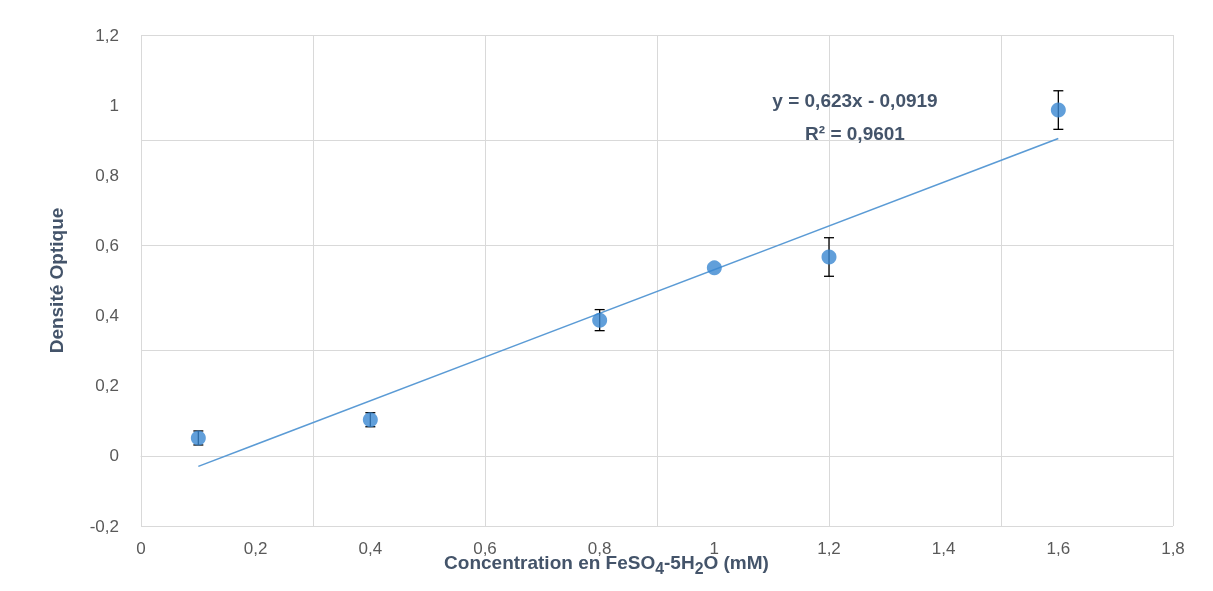 The width and height of the screenshot is (1213, 591). Describe the element at coordinates (114, 456) in the screenshot. I see `y-tick-label: 0` at that location.